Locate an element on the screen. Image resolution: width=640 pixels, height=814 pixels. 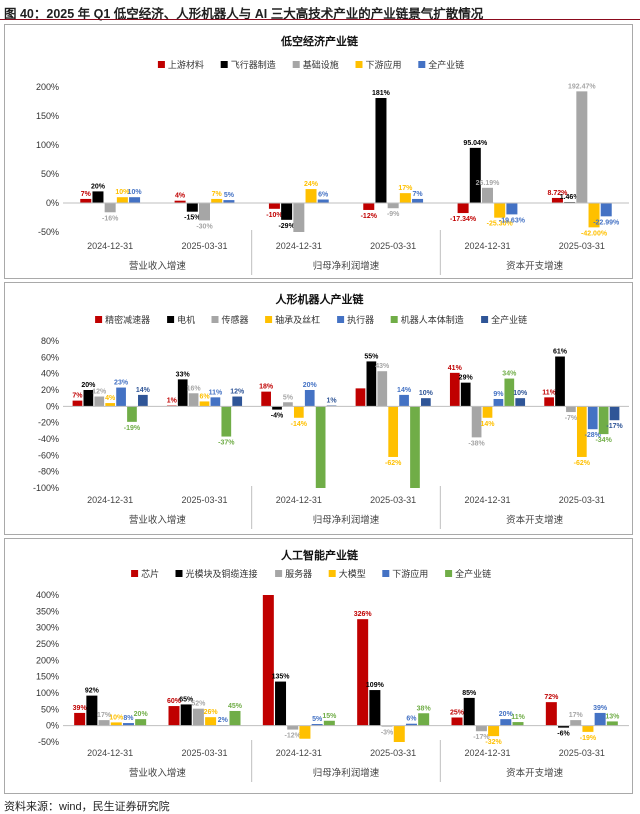
data-label: -14% is located at coordinates (299, 424).